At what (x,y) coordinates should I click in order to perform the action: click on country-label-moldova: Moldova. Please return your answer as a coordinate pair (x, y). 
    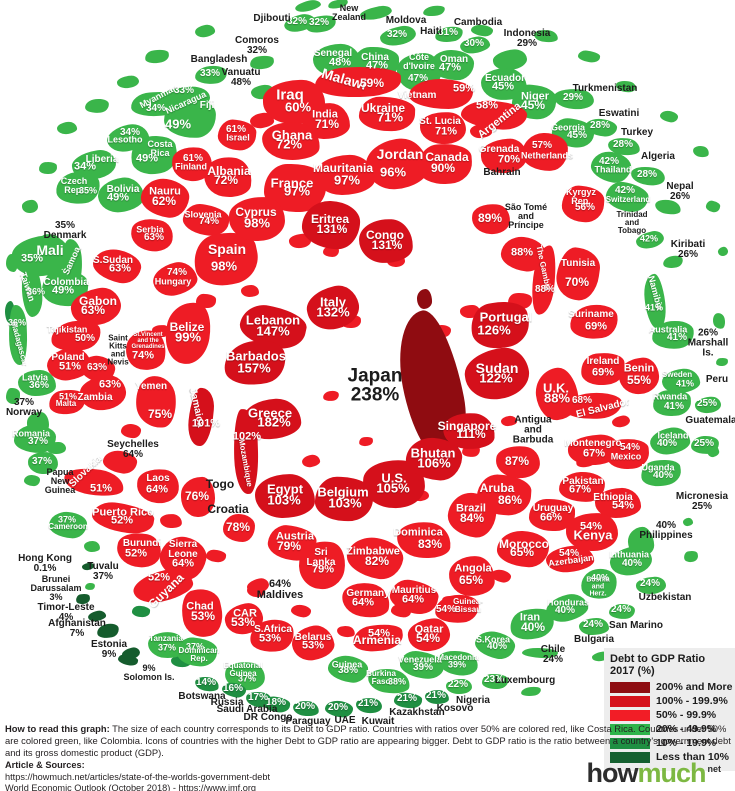
    Looking at the image, I should click on (406, 20).